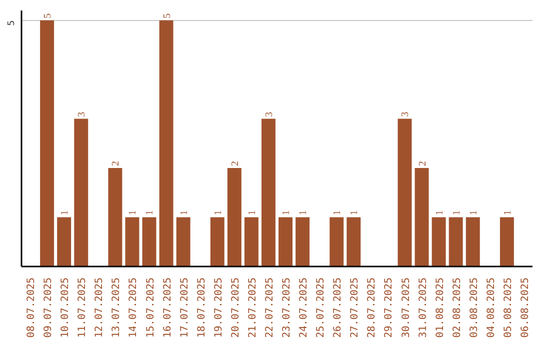  Describe the element at coordinates (287, 307) in the screenshot. I see `x-tick-label: 23.07.2025` at that location.